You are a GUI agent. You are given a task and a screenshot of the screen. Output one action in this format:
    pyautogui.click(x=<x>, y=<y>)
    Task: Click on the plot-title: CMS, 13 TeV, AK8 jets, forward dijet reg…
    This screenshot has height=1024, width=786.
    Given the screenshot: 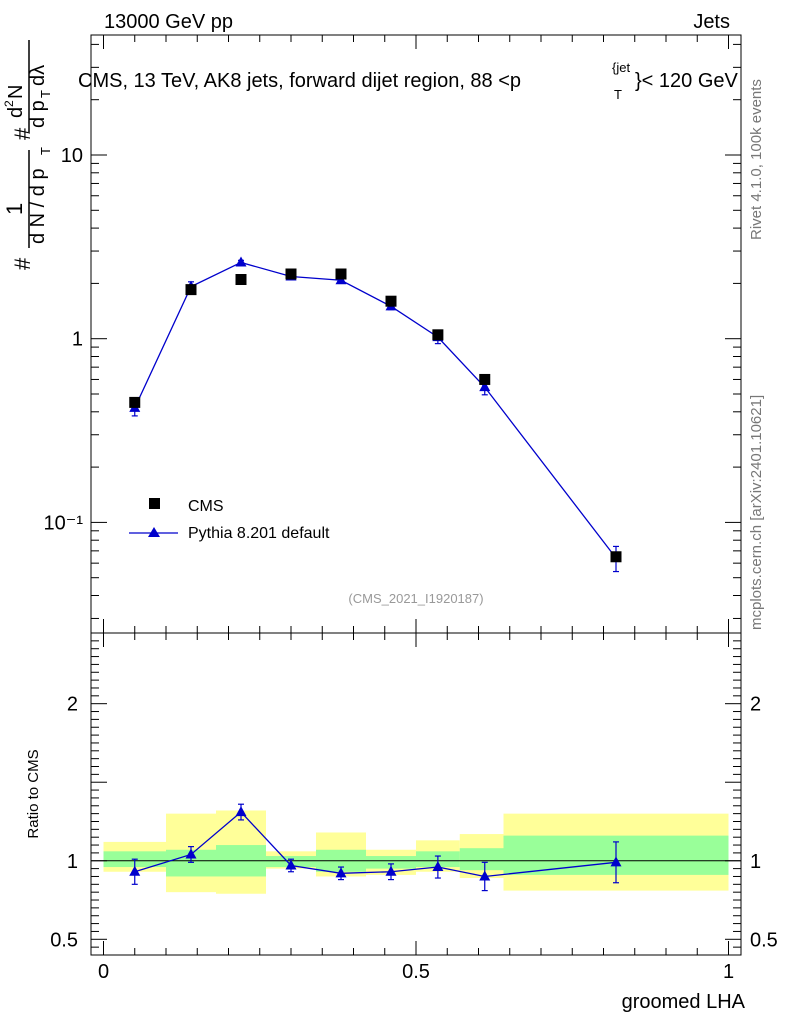 What is the action you would take?
    pyautogui.click(x=408, y=81)
    